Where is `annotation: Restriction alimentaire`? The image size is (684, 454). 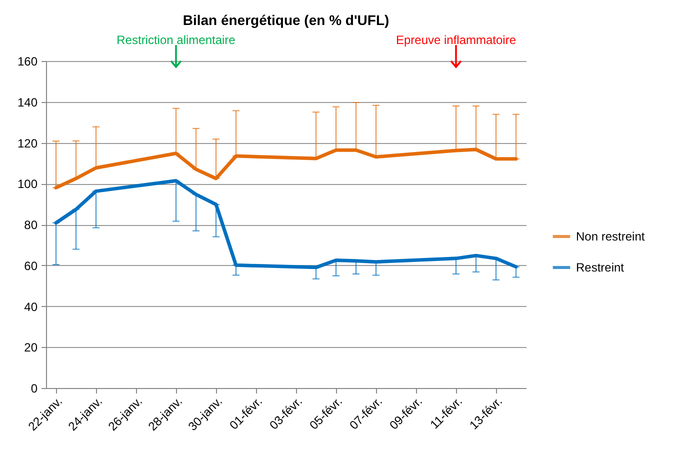 annotation: Restriction alimentaire is located at coordinates (176, 40).